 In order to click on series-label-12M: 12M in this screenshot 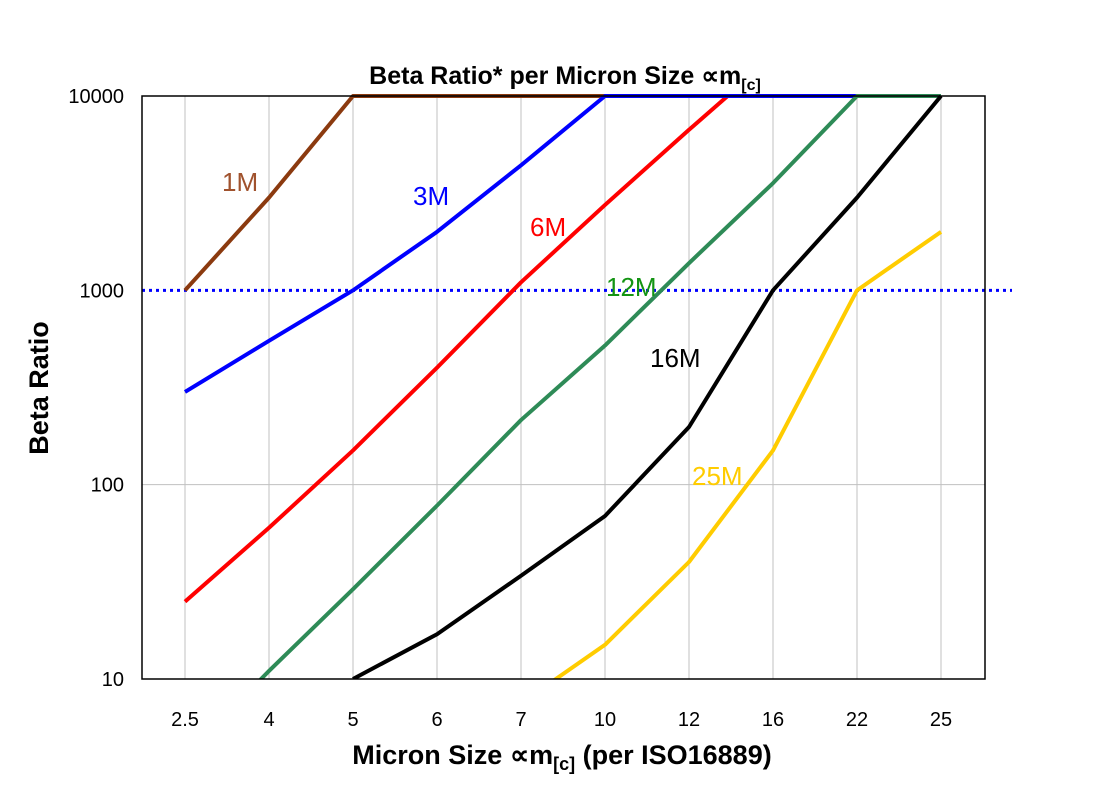, I will do `click(631, 287)`.